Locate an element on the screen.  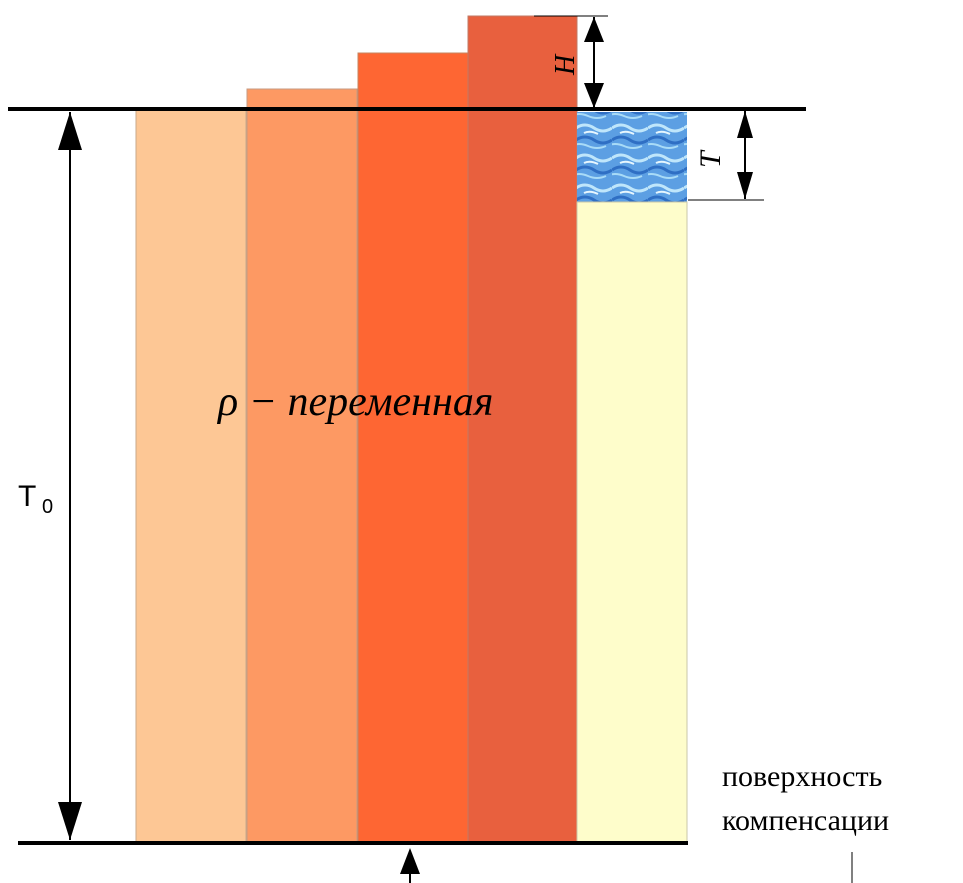
t0-arrow-up-icon is located at coordinates (70, 131).